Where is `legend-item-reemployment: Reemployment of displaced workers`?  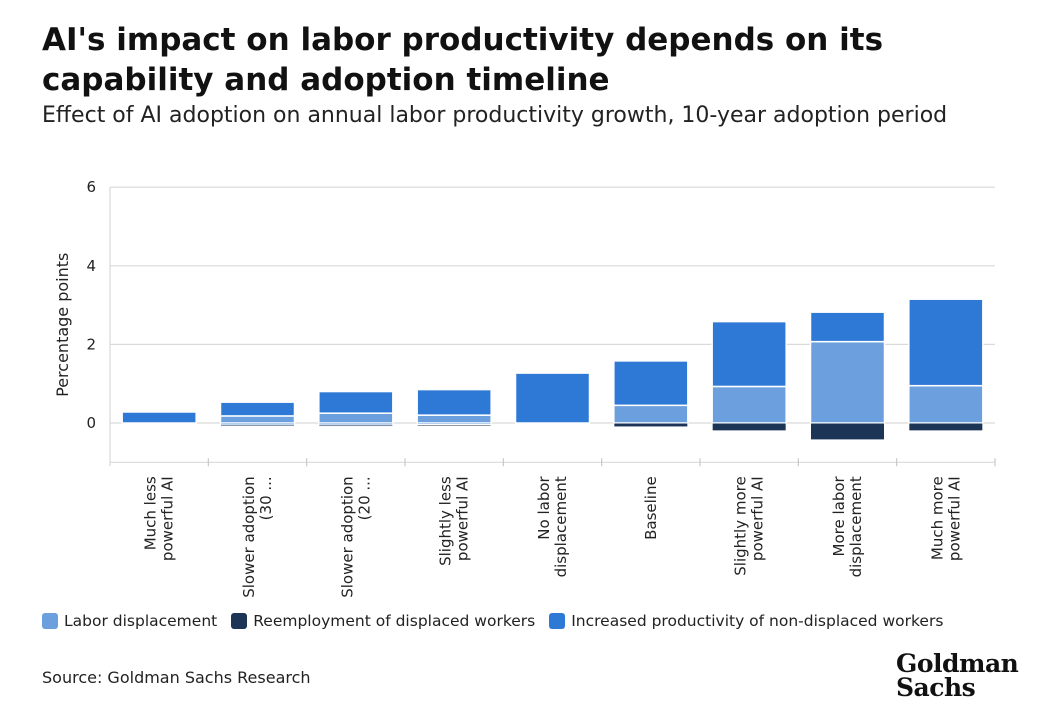
legend-item-reemployment: Reemployment of displaced workers is located at coordinates (383, 621).